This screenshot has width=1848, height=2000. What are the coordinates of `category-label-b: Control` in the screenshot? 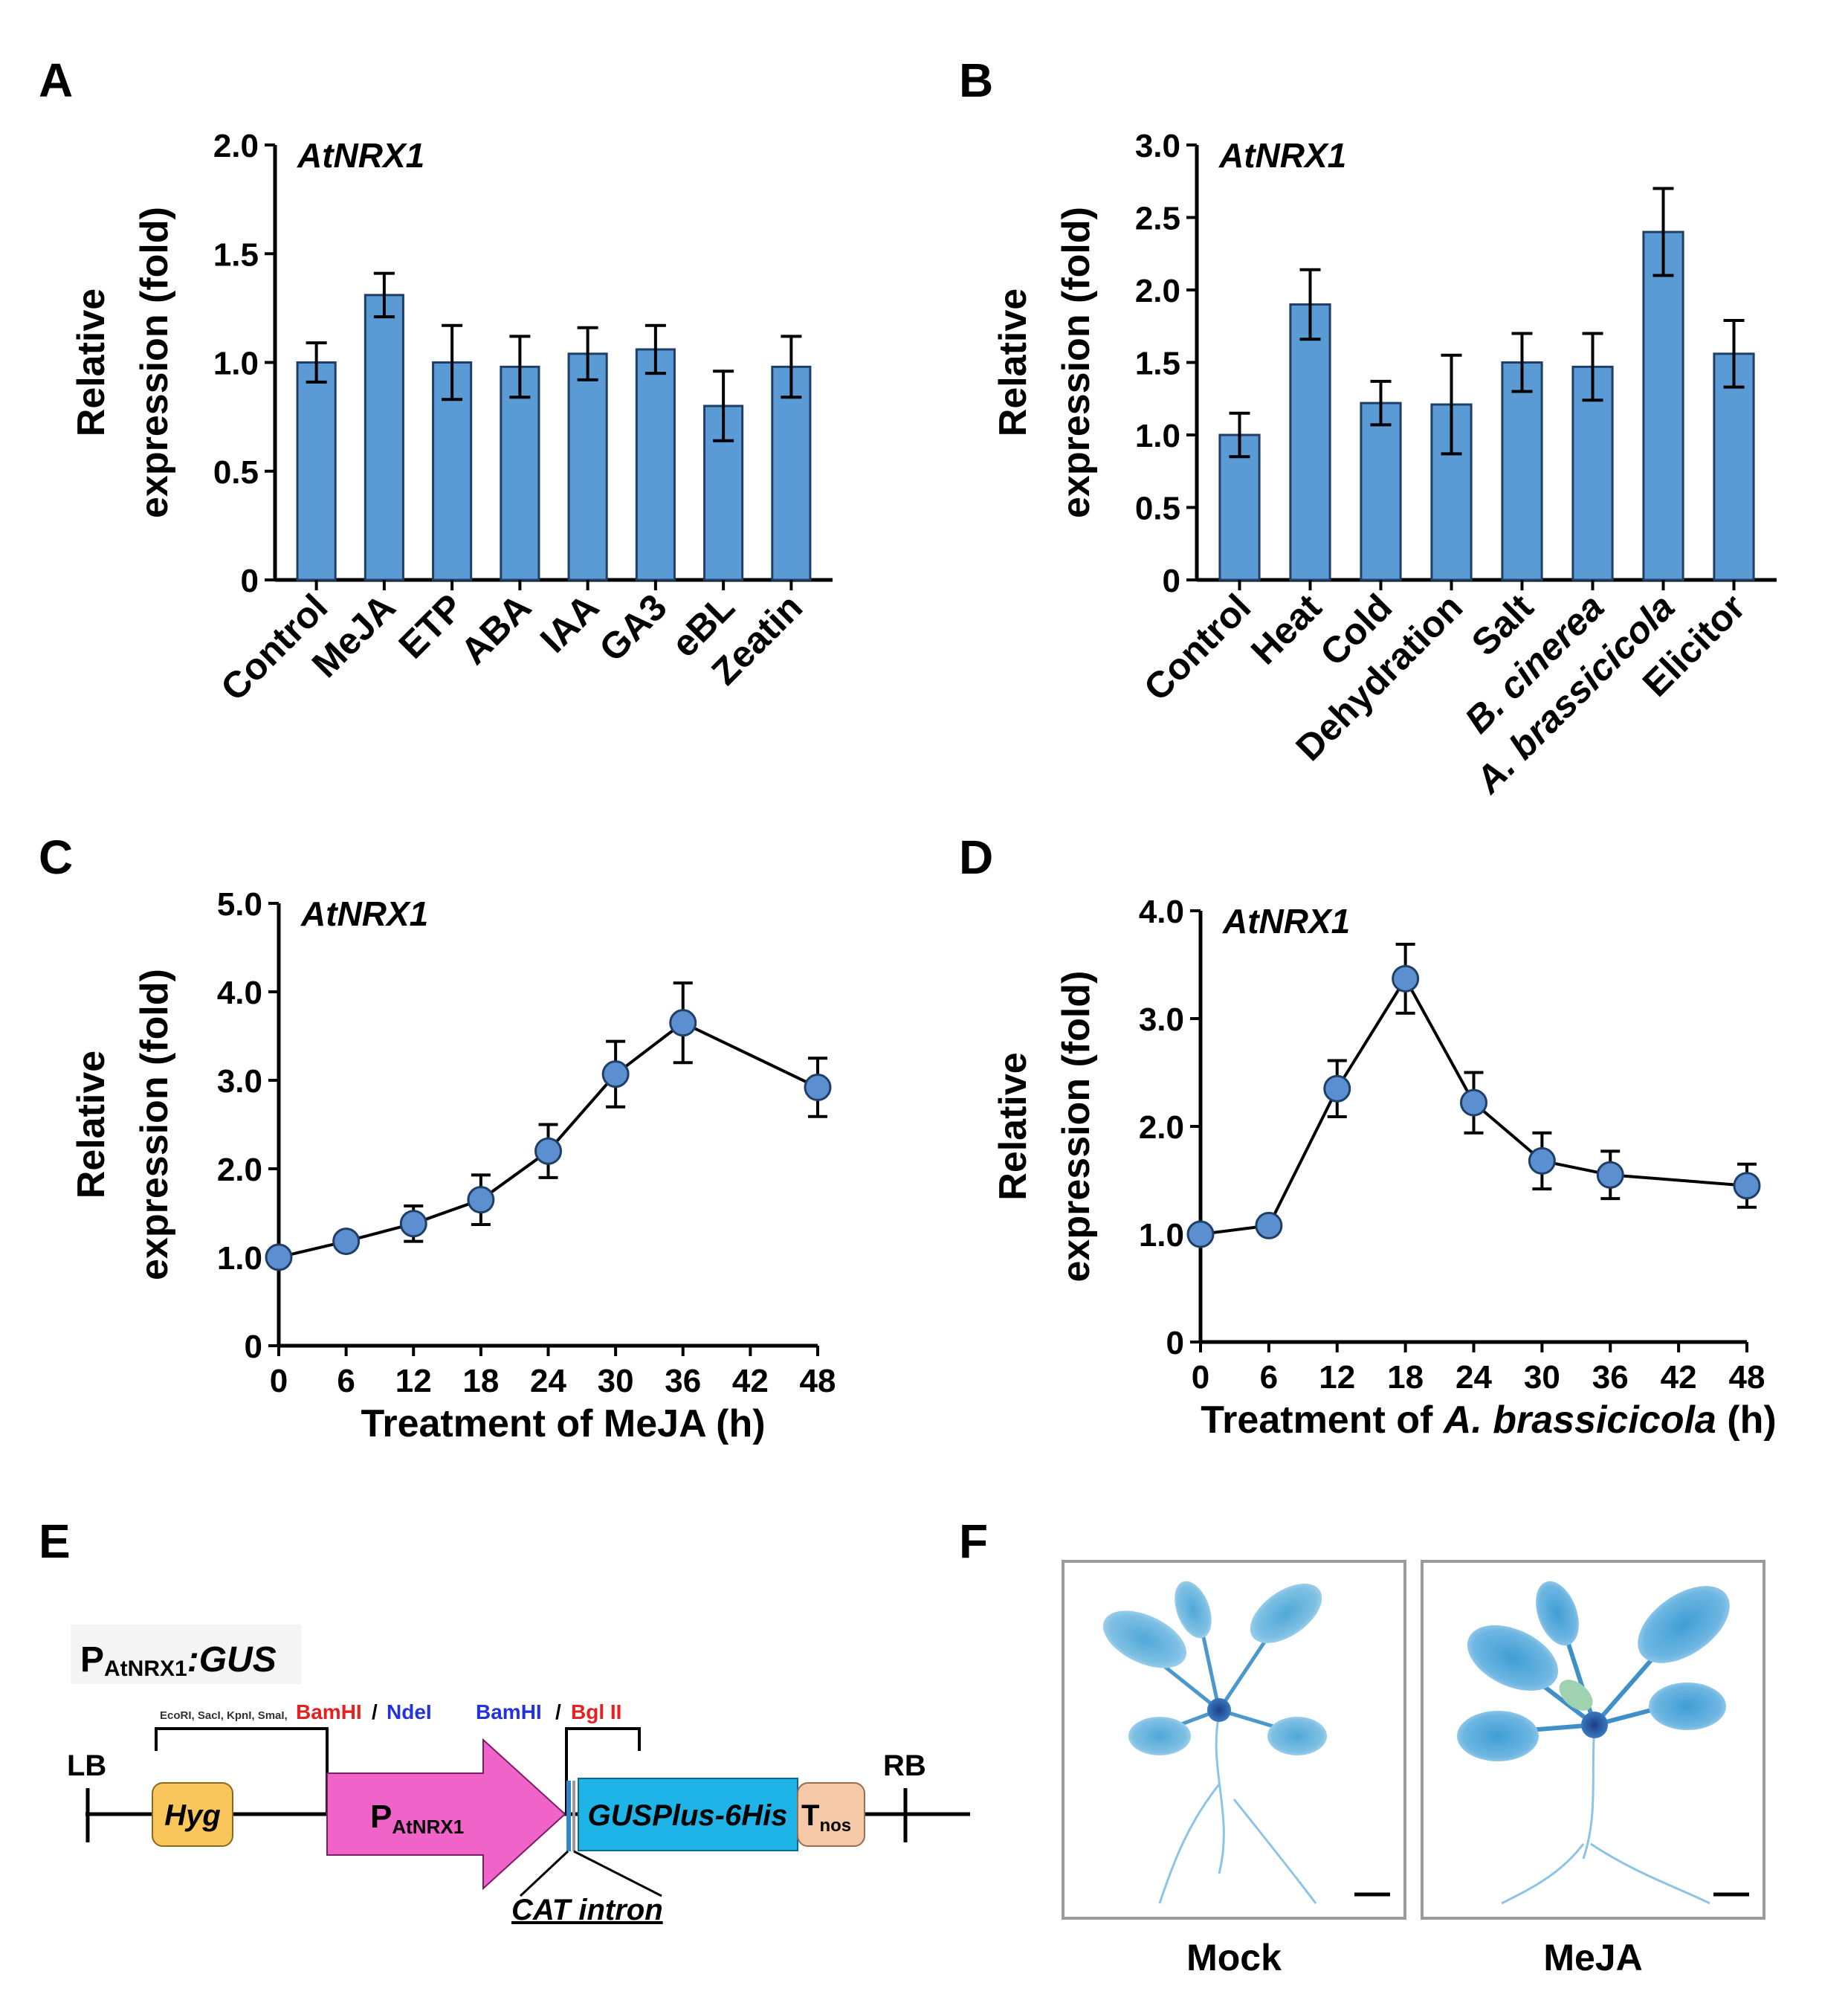 It's located at (1198, 647).